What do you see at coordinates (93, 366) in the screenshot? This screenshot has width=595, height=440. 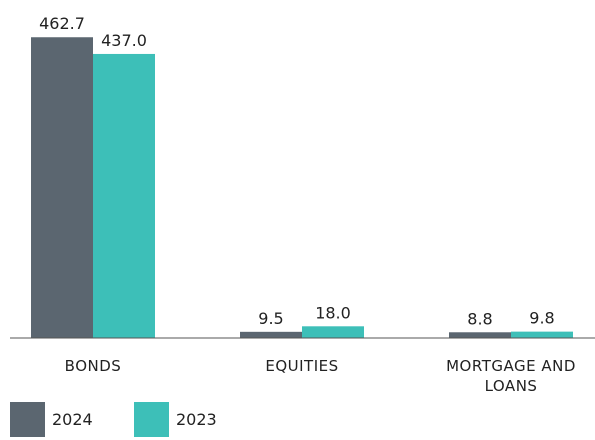 I see `x-tick-label: BONDS` at bounding box center [93, 366].